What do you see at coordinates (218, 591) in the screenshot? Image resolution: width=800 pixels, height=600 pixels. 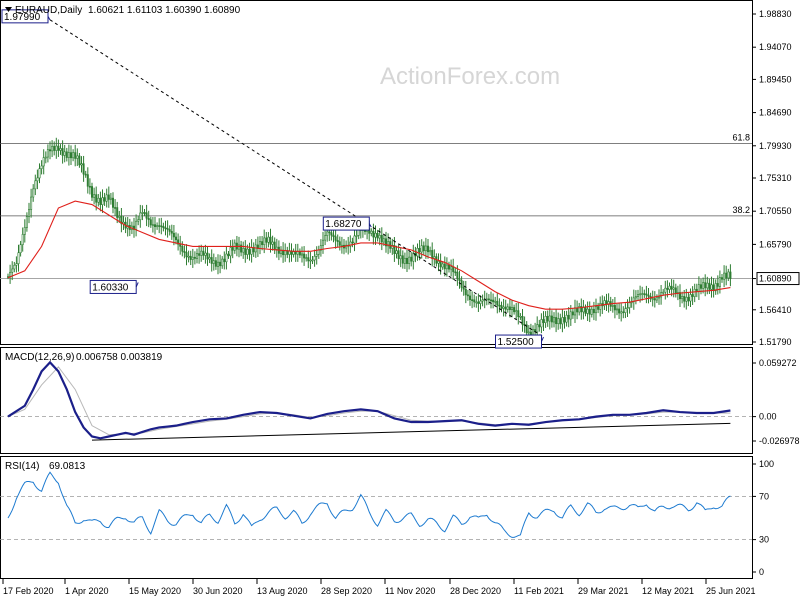 I see `x-tick-label: 30 Jun 2020` at bounding box center [218, 591].